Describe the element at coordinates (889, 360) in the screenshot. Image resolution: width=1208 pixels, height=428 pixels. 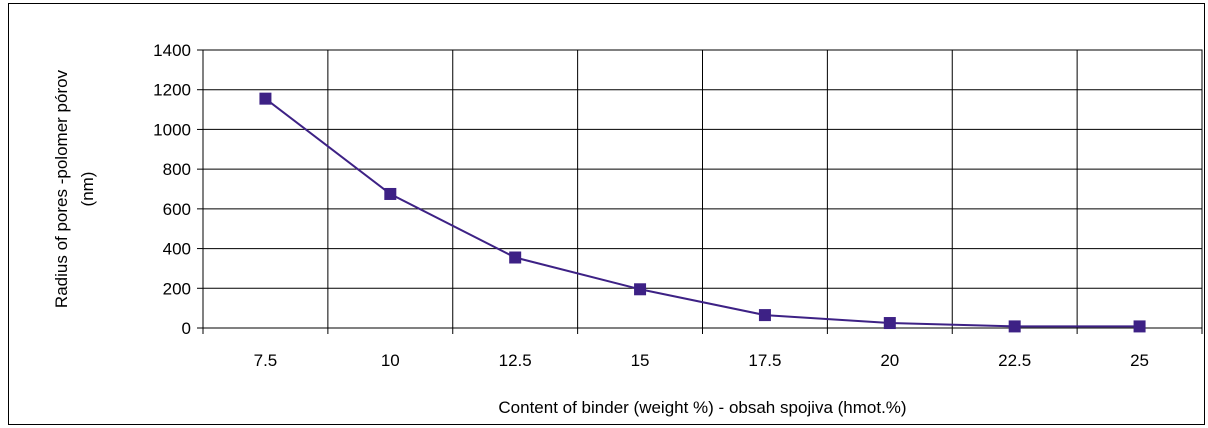
I see `x-tick-label: 20` at that location.